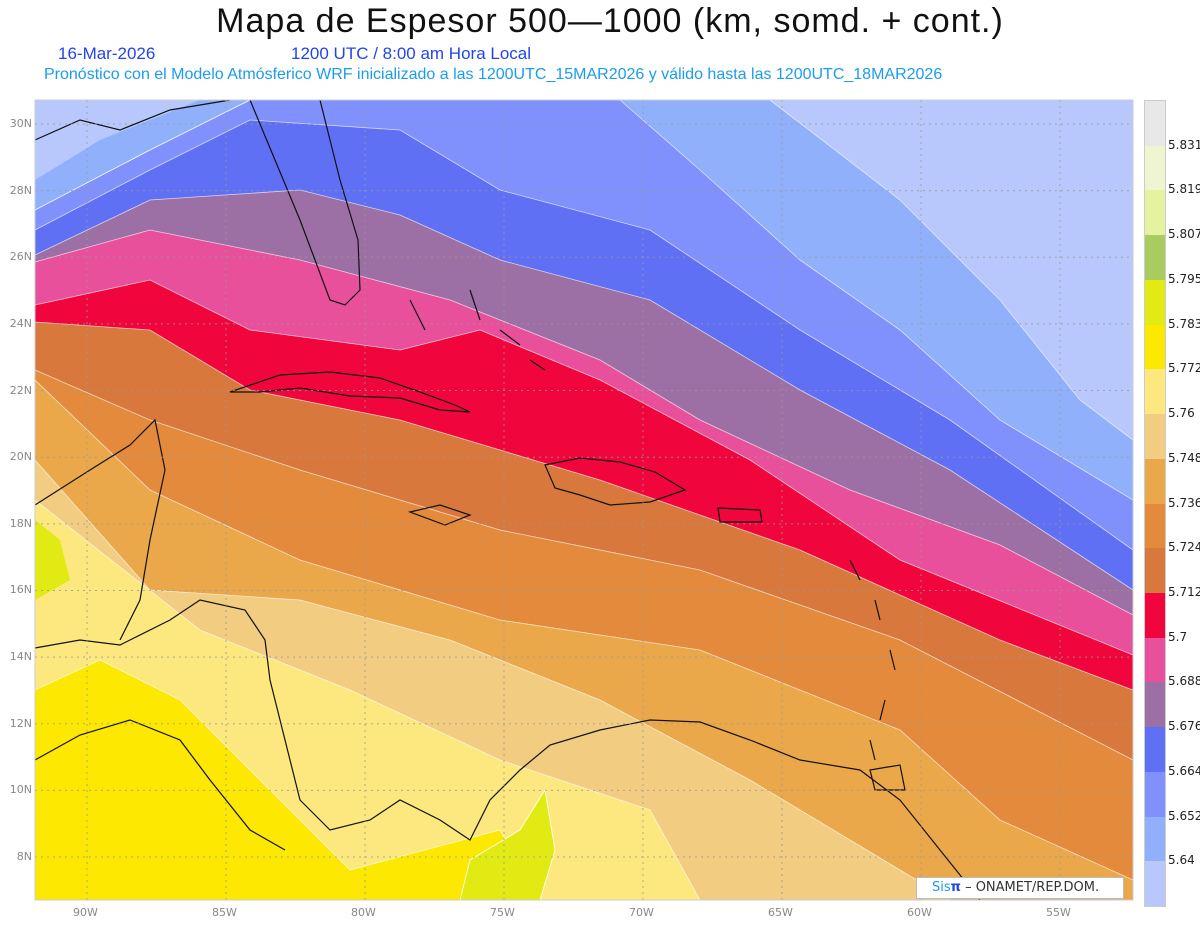 The image size is (1200, 927). What do you see at coordinates (1030, 887) in the screenshot?
I see `credit-text: – ONAMET/REP.DOM.` at bounding box center [1030, 887].